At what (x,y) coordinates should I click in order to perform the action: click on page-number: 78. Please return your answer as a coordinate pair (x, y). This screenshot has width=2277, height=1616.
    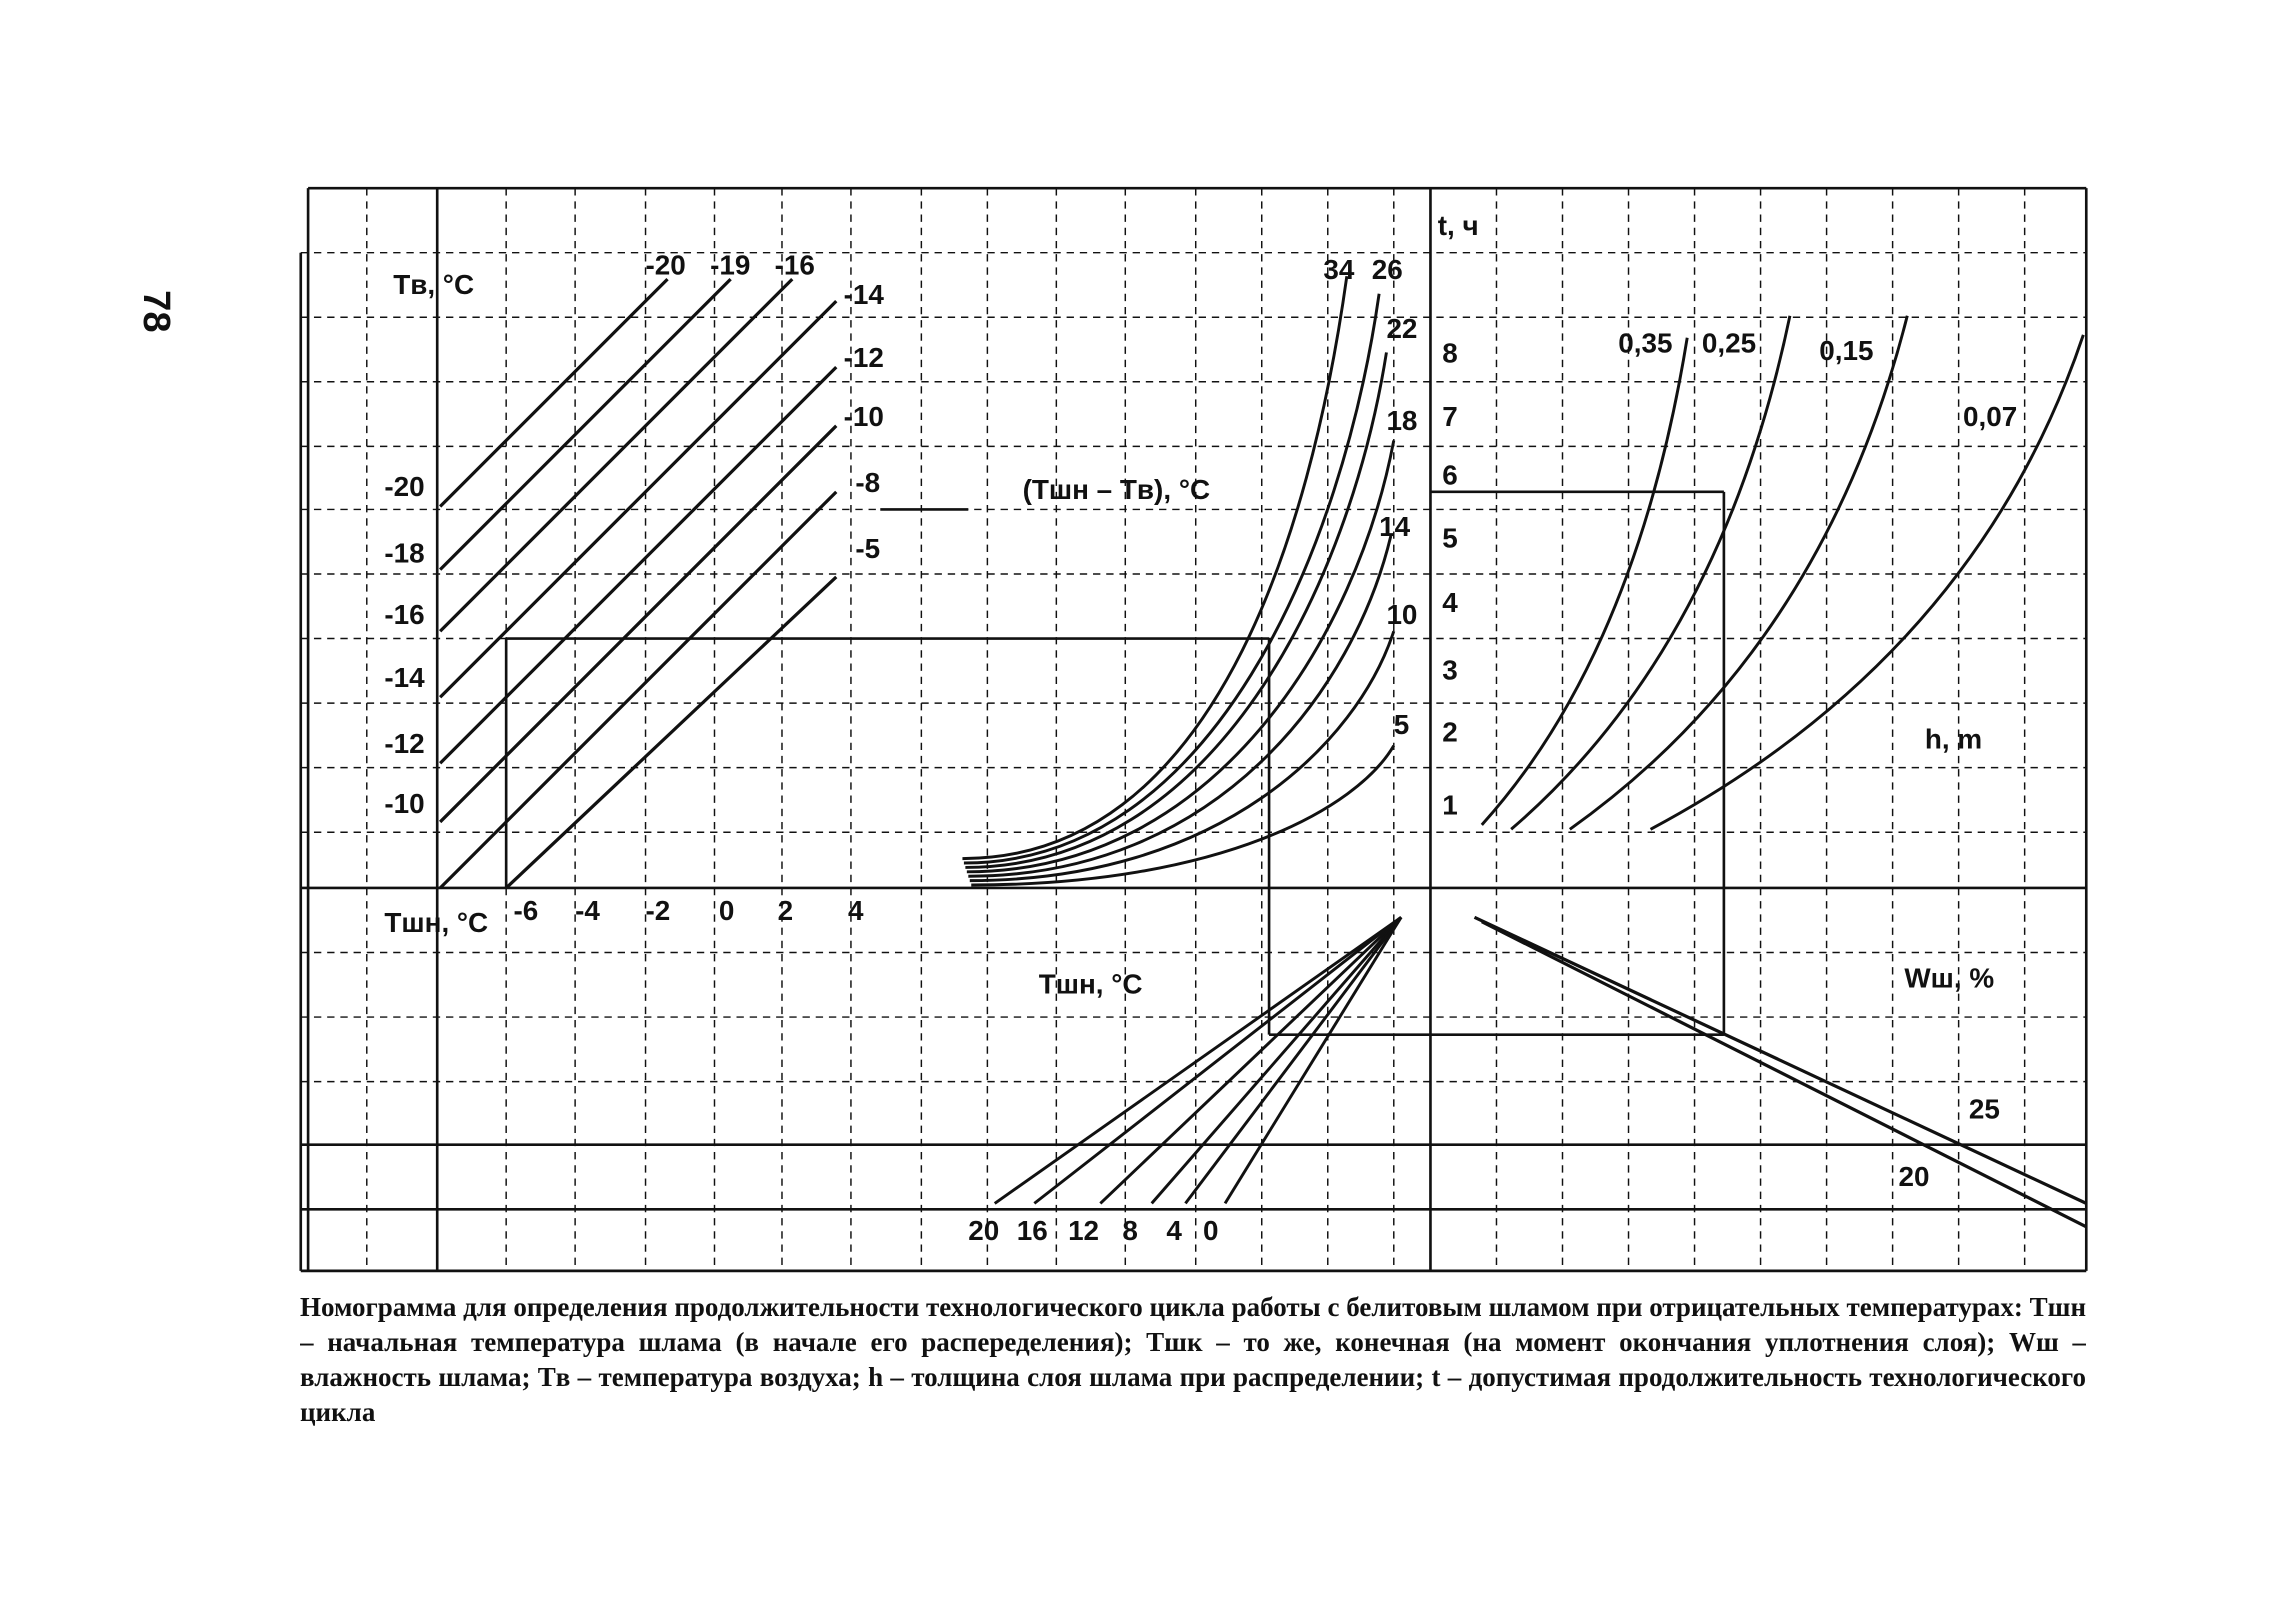
    Looking at the image, I should click on (156, 311).